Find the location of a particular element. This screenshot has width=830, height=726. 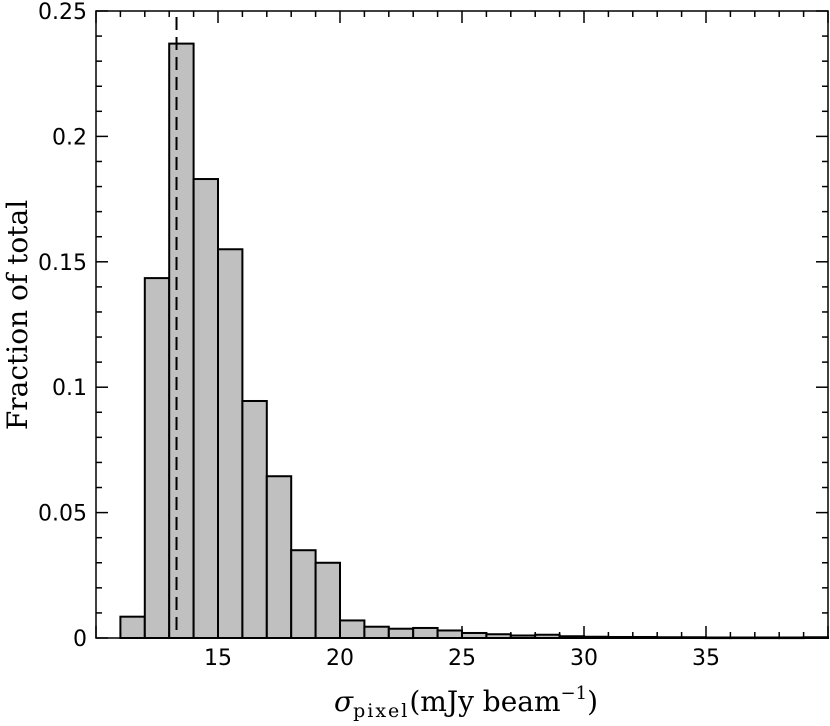

x-axis-label-subscript: pixel is located at coordinates (381, 710).